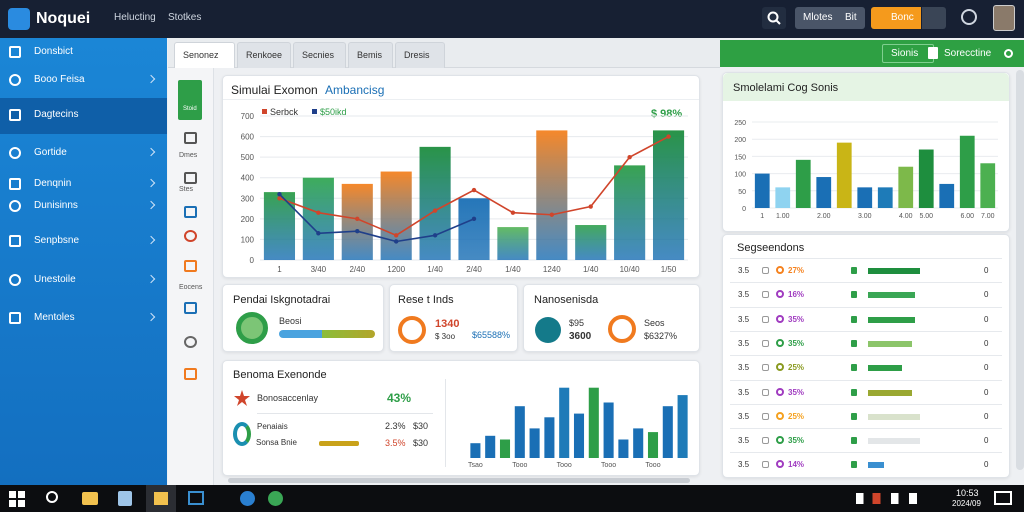  What do you see at coordinates (1003, 498) in the screenshot?
I see `notification-icon` at bounding box center [1003, 498].